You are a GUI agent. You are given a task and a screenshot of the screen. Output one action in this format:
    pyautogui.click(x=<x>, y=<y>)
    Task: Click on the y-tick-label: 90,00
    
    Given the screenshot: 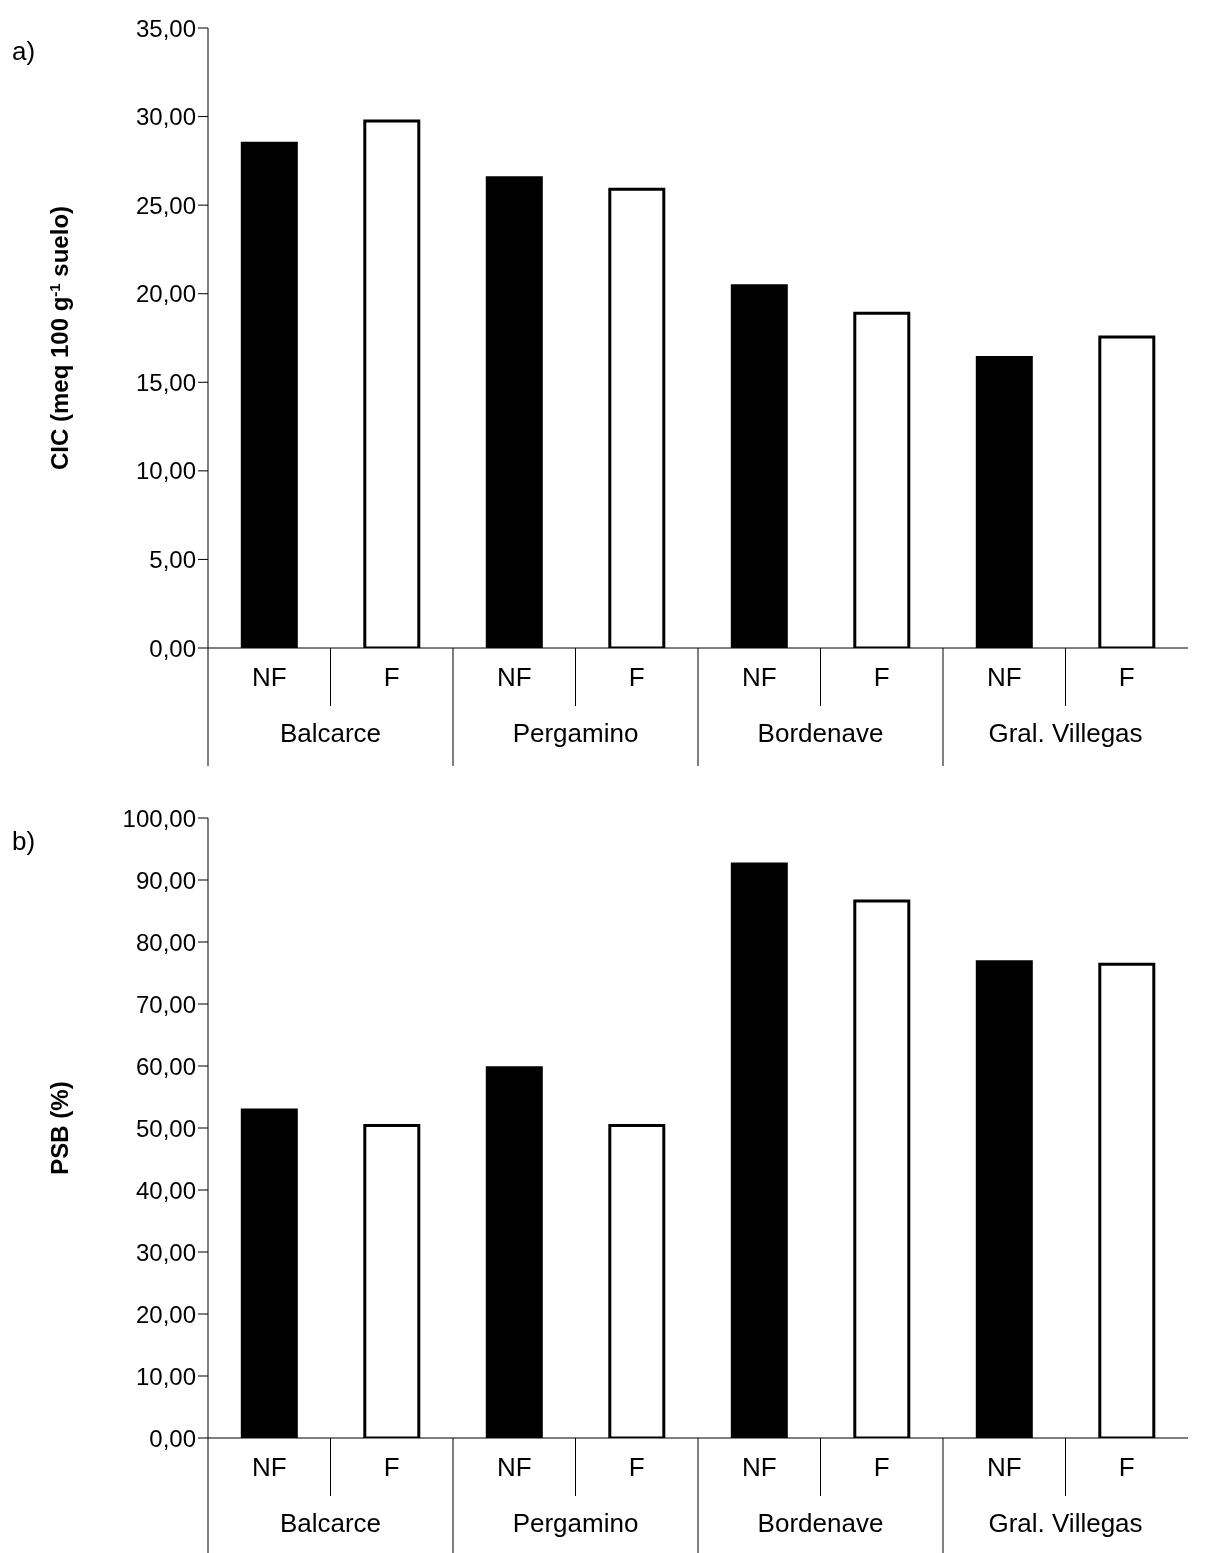 What is the action you would take?
    pyautogui.click(x=165, y=880)
    